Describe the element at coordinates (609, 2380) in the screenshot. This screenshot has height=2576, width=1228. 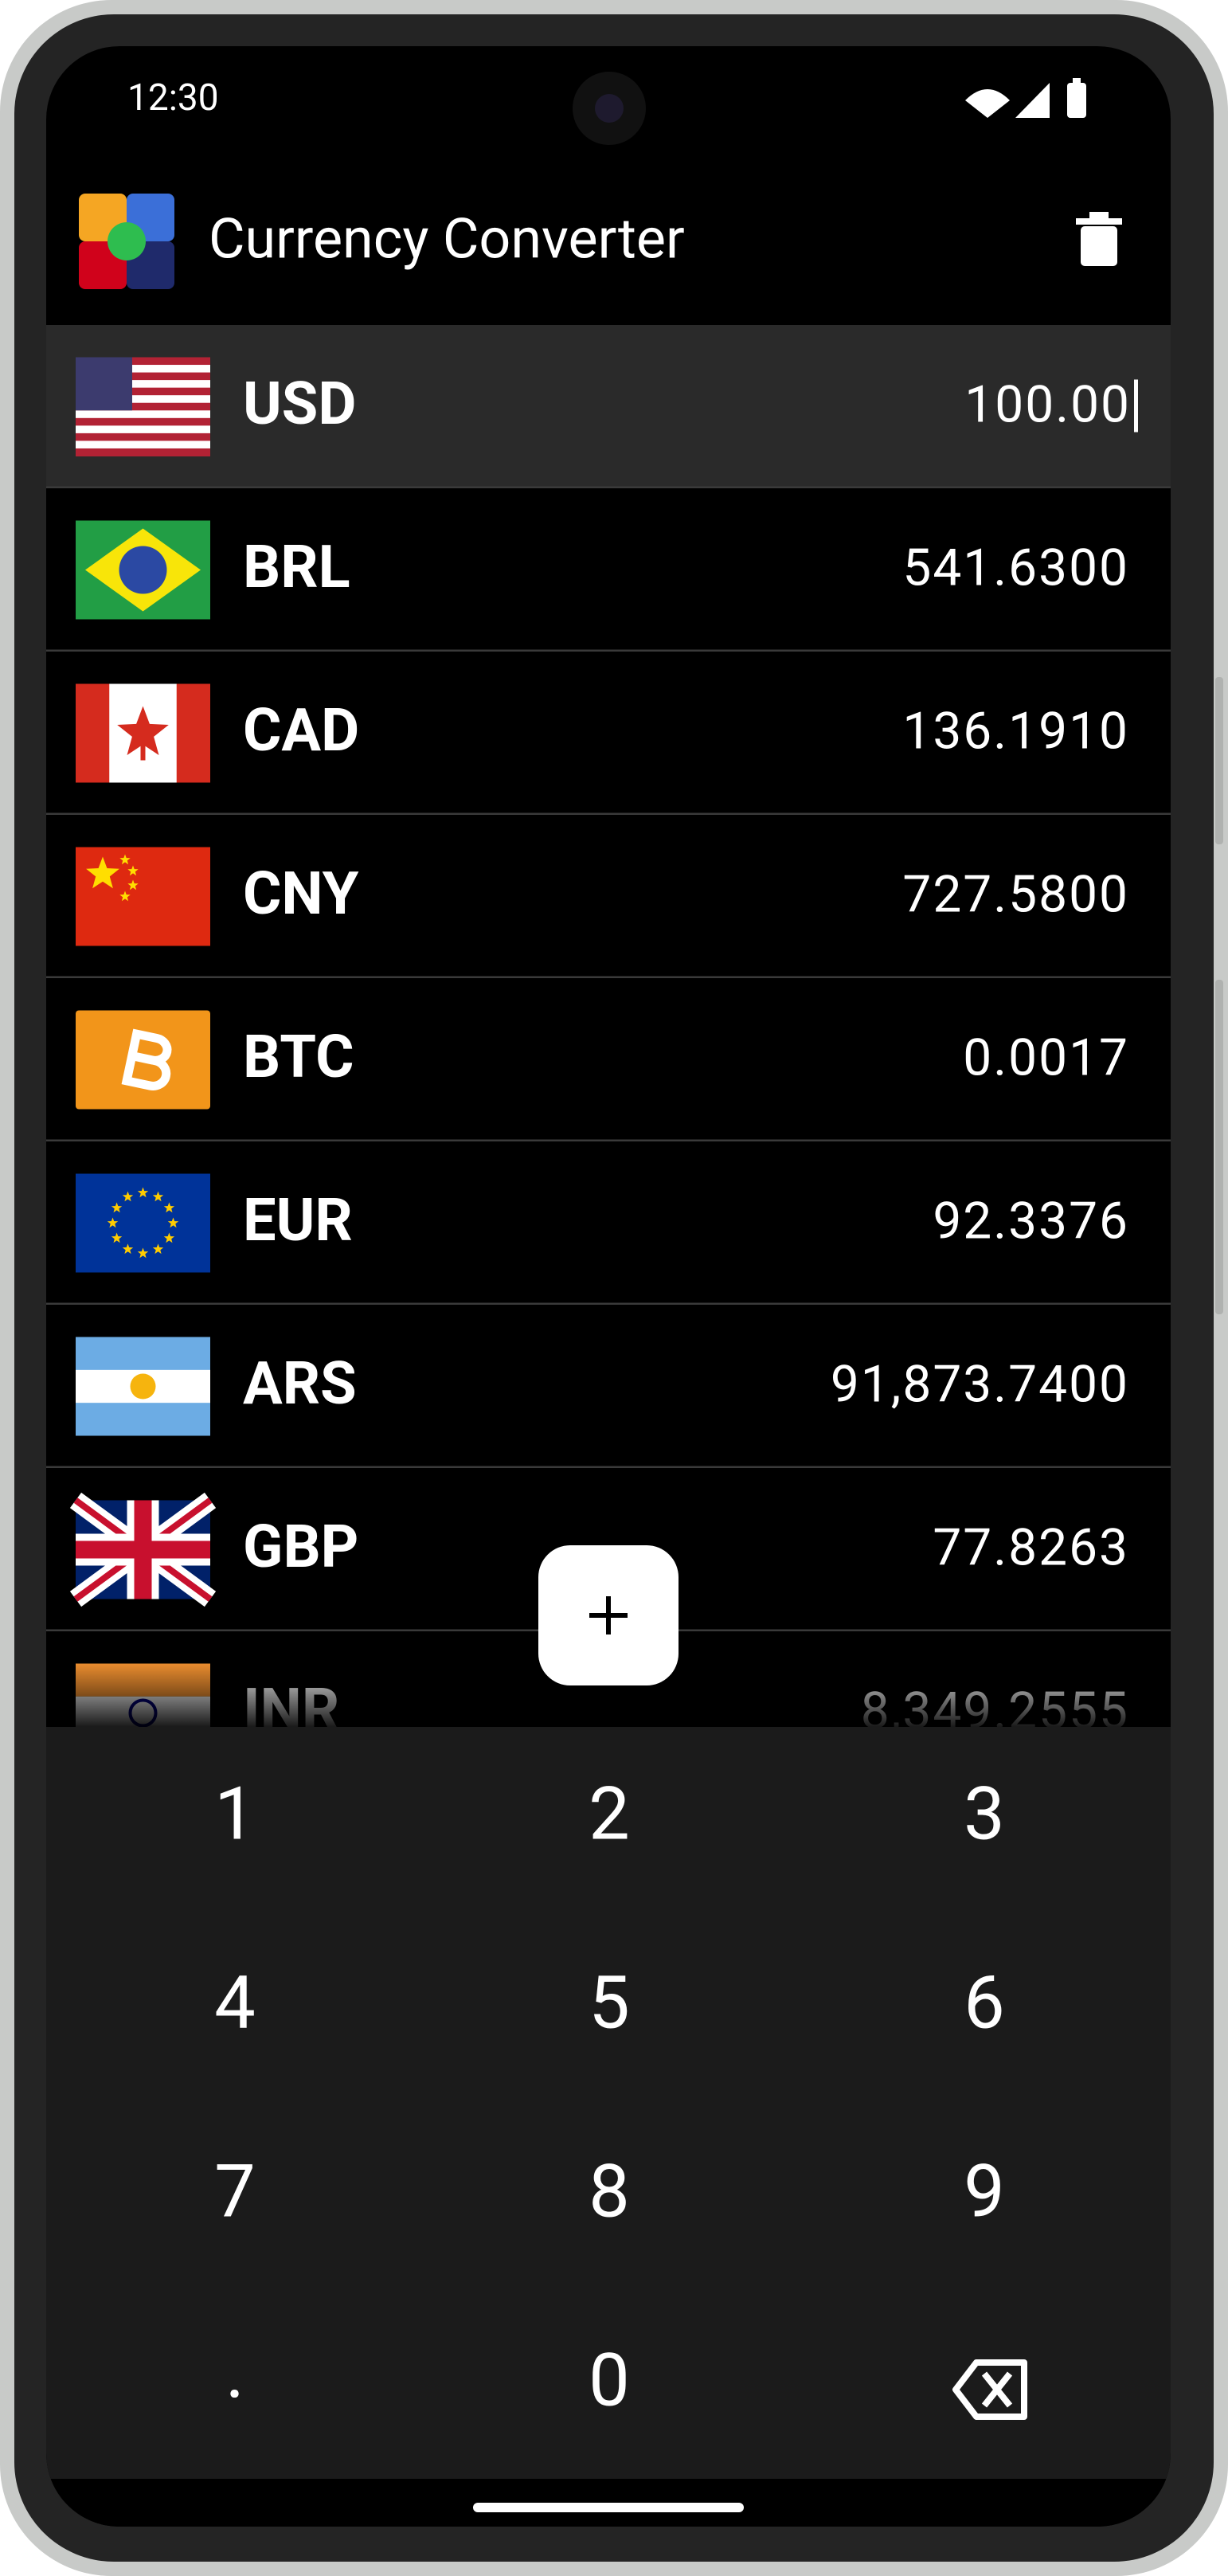
I see `keypad-key: 0` at that location.